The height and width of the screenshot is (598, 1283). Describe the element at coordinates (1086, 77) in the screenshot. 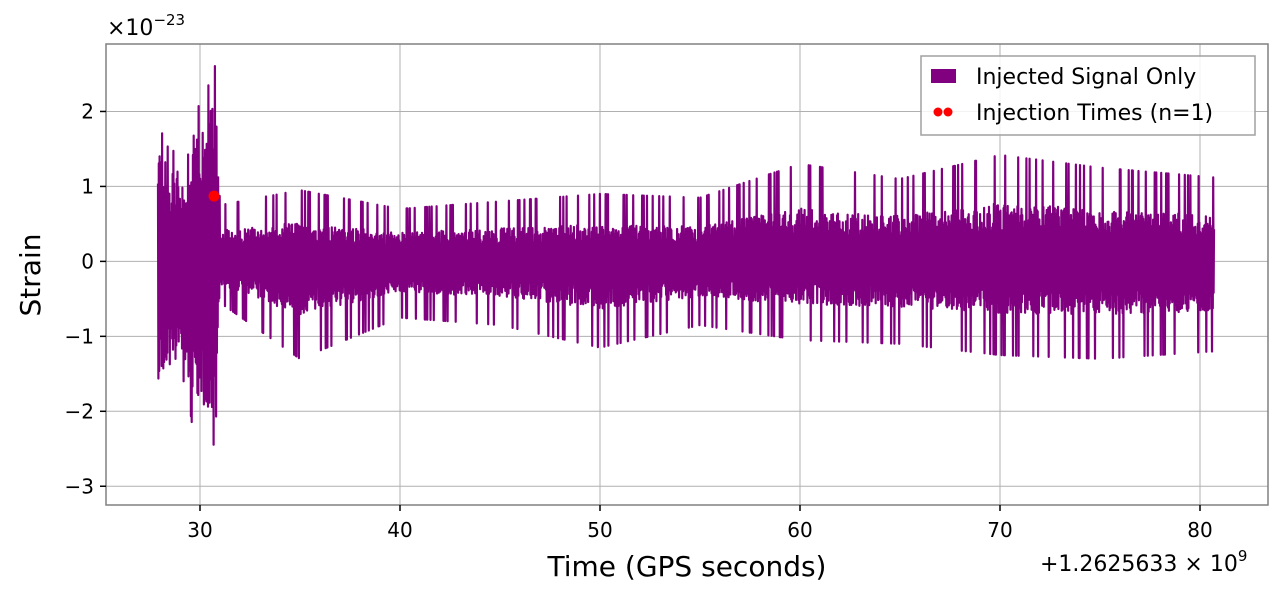

I see `legend-signal-label: Injected Signal Only` at that location.